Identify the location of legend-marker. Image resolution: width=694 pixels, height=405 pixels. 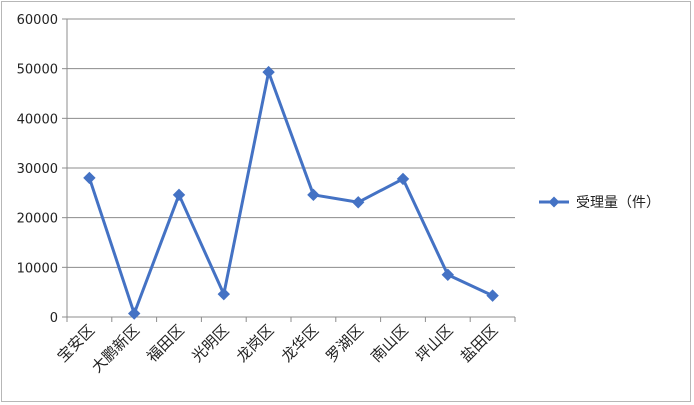
(554, 202).